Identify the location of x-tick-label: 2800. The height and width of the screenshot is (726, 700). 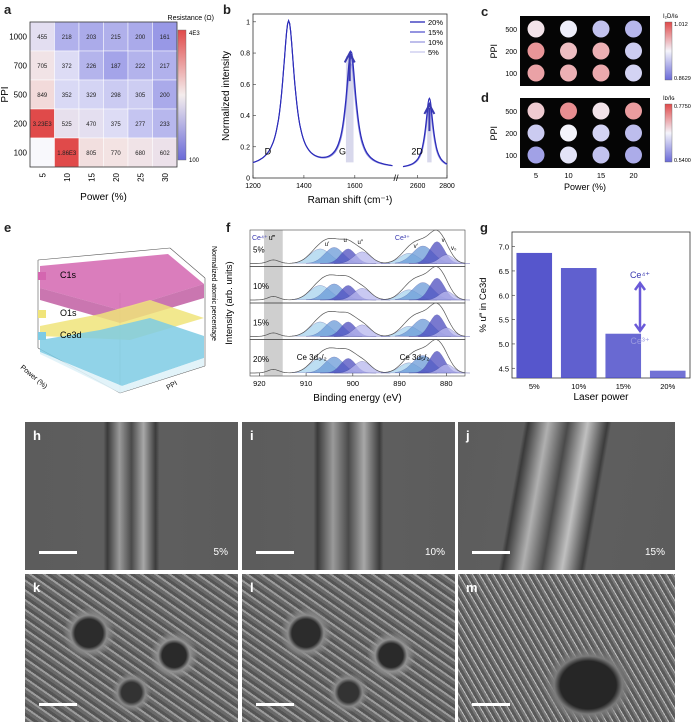
(447, 186).